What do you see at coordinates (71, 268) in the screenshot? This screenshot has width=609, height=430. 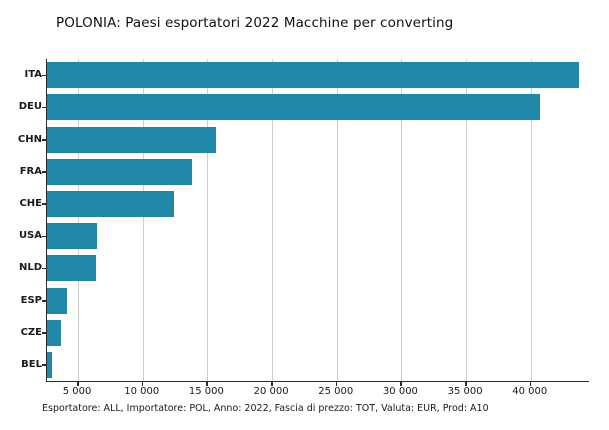 I see `bar-NLD` at bounding box center [71, 268].